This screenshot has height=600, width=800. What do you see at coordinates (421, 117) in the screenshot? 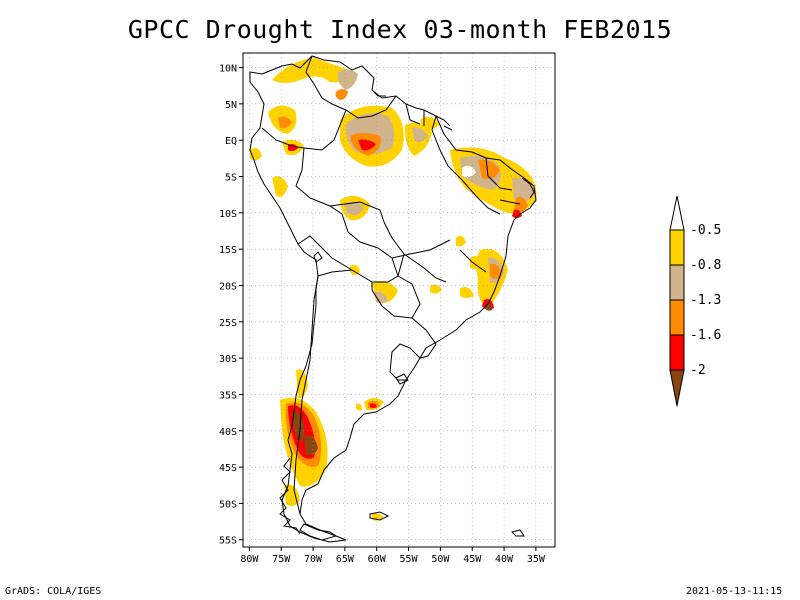
I see `border-guianas` at bounding box center [421, 117].